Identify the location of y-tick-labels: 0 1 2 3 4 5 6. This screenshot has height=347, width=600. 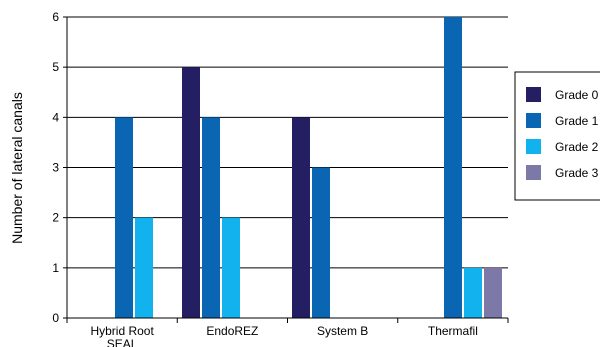
(55, 167).